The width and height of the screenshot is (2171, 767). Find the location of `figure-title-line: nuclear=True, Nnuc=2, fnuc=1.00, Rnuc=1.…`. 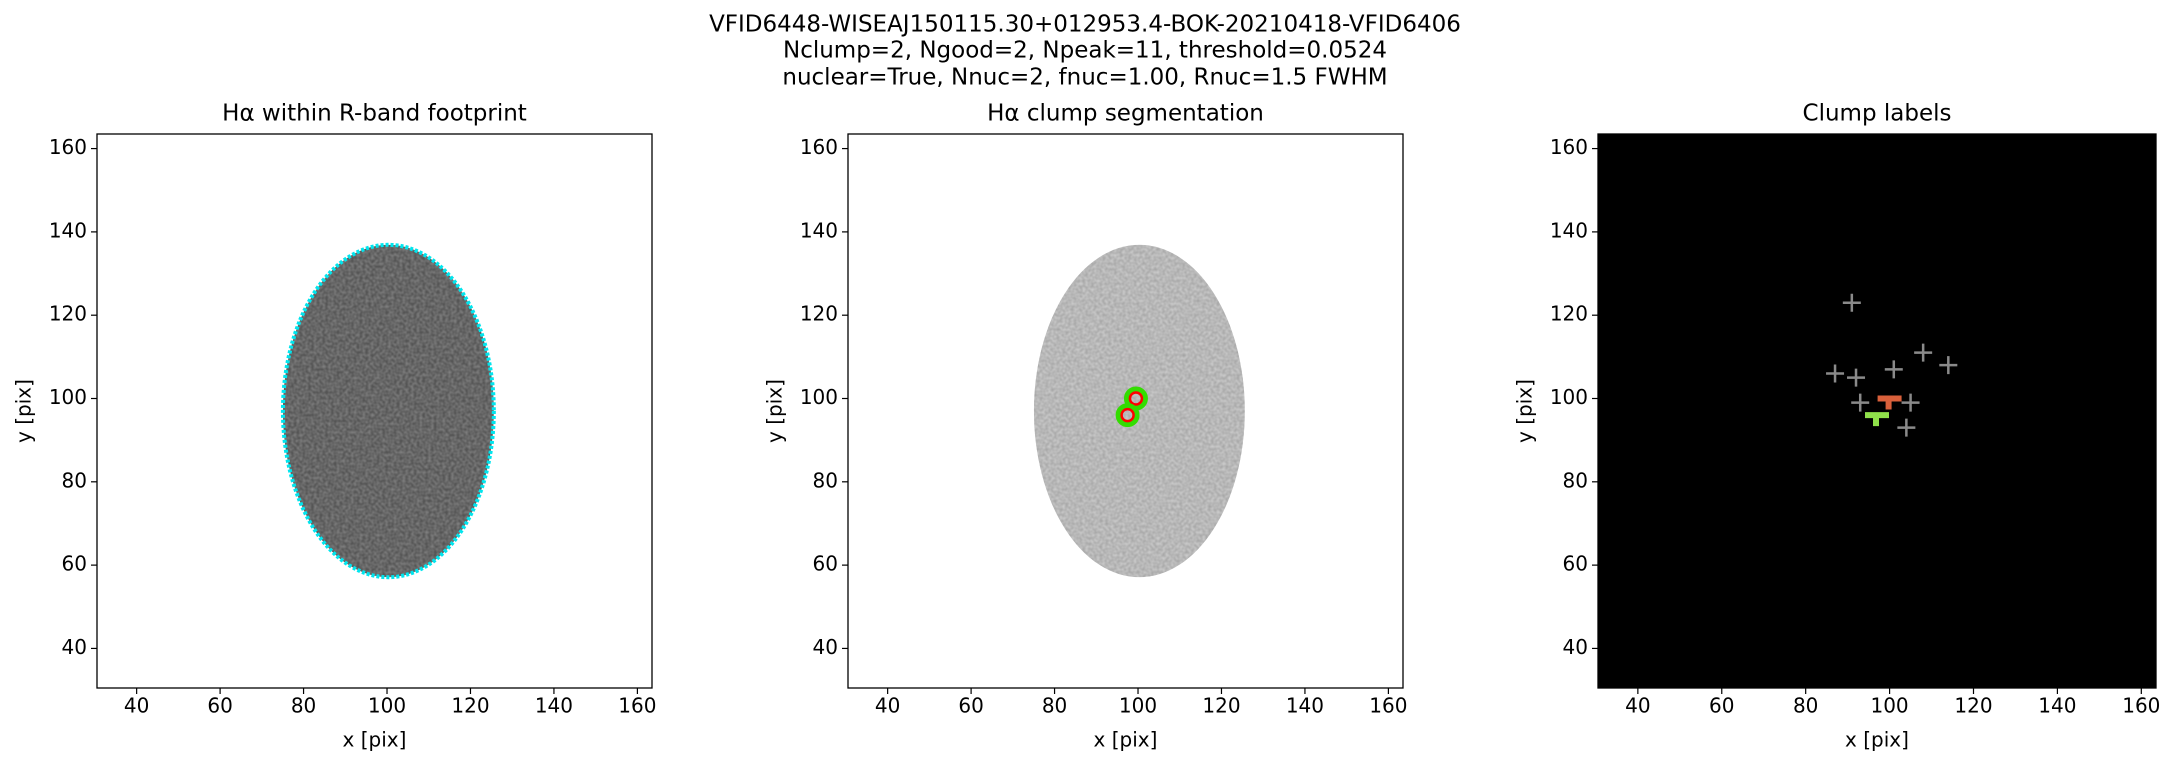

figure-title-line: nuclear=True, Nnuc=2, fnuc=1.00, Rnuc=1.… is located at coordinates (1084, 78).